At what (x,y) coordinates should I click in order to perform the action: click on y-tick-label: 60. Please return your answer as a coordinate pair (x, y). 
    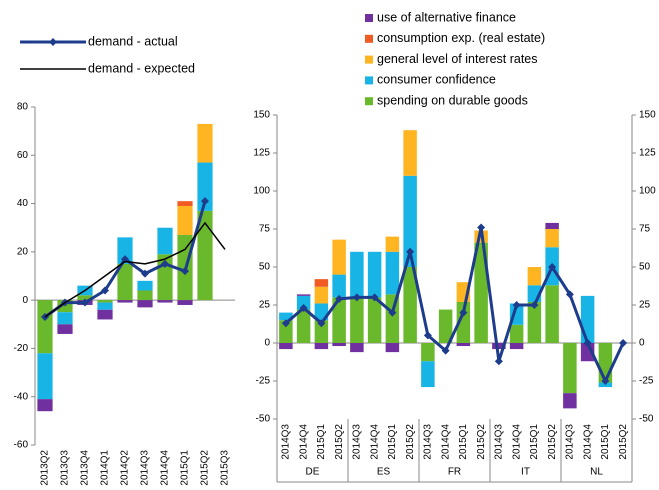
    Looking at the image, I should click on (23, 155).